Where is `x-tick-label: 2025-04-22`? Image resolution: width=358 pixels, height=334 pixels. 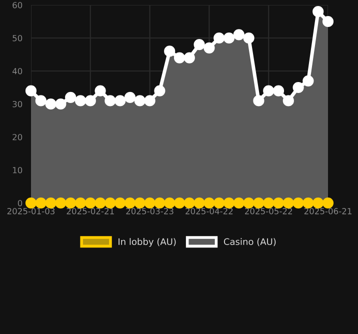 x-tick-label: 2025-04-22 is located at coordinates (209, 211).